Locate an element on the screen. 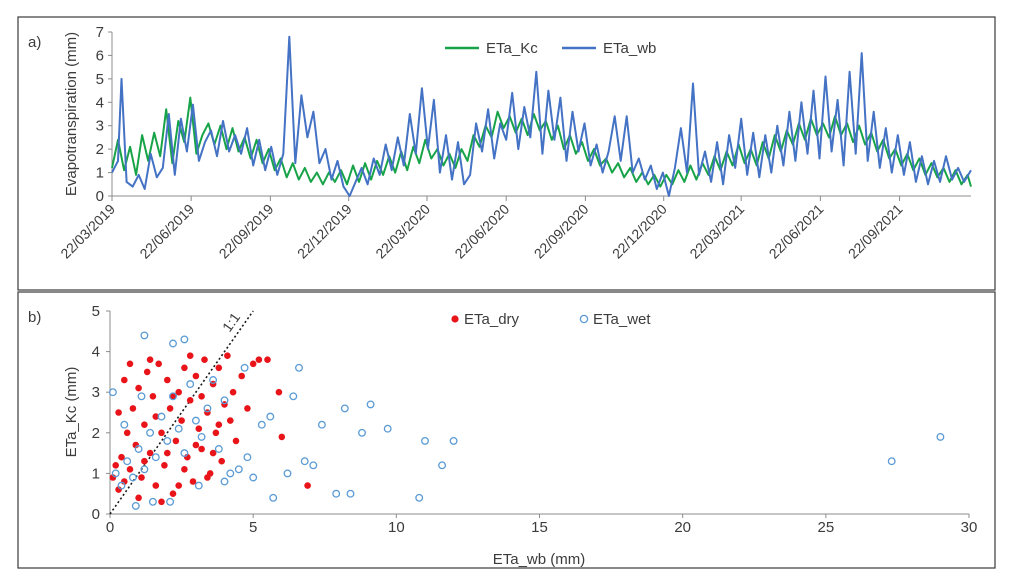 The width and height of the screenshot is (1016, 582). panel-a-xtick-label: 22/06/2020 is located at coordinates (481, 231).